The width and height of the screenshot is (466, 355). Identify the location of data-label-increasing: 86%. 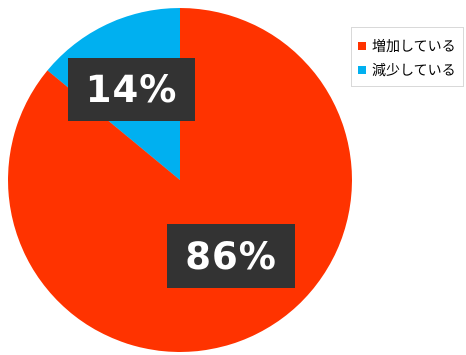
(231, 256).